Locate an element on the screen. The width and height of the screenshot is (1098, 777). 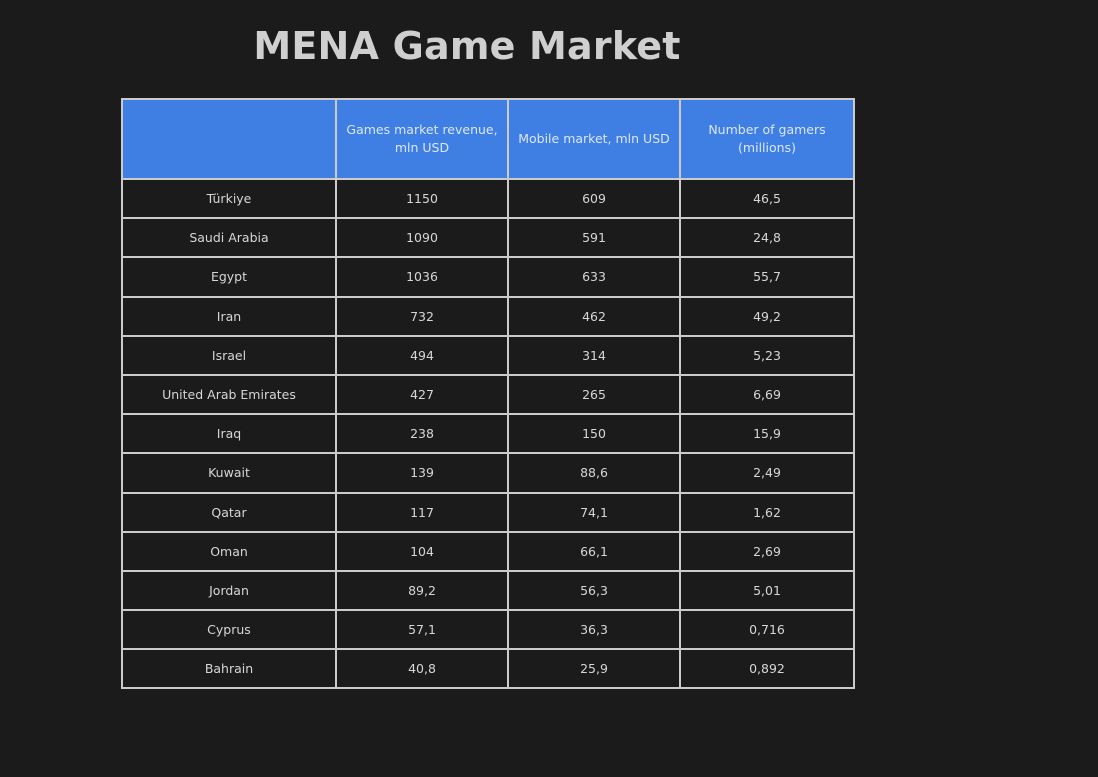
cell-gamers: 5,23 is located at coordinates (767, 355).